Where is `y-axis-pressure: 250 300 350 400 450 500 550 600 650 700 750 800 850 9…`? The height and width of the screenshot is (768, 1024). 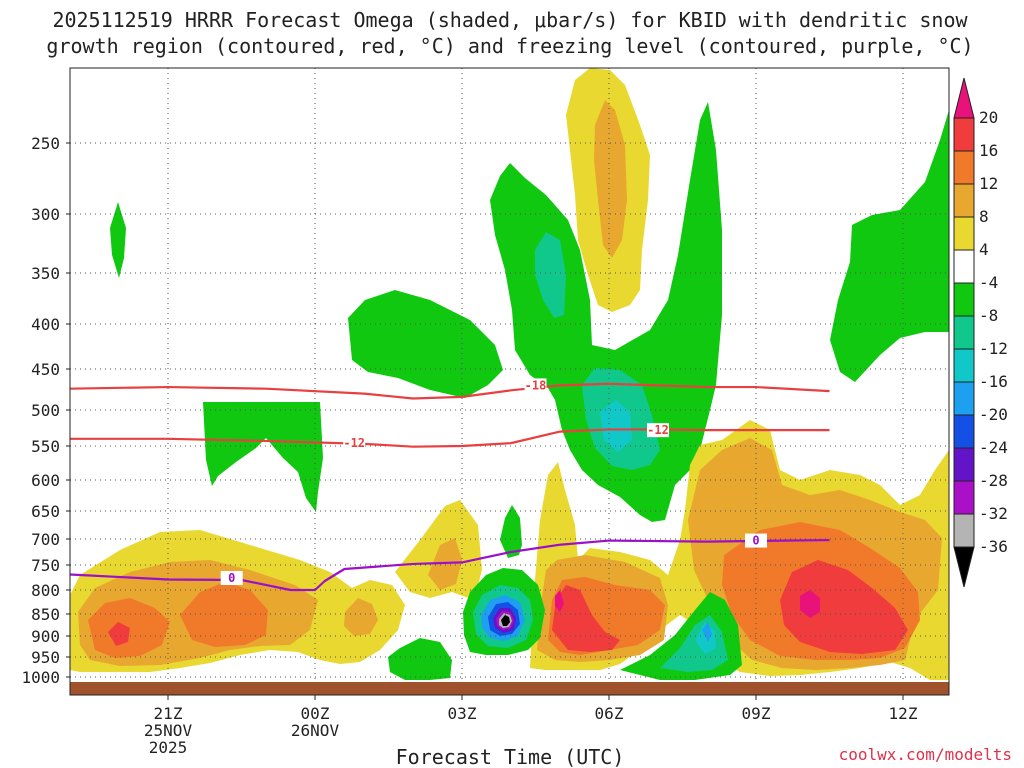 y-axis-pressure: 250 300 350 400 450 500 550 600 650 700 750 800 850 9… is located at coordinates (45, 410).